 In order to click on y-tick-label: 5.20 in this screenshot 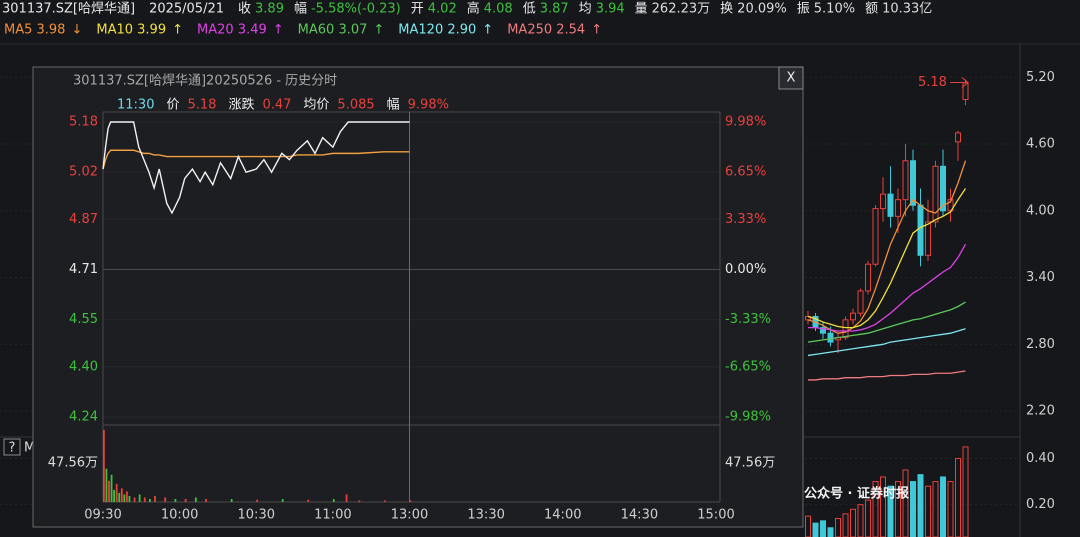, I will do `click(1040, 77)`.